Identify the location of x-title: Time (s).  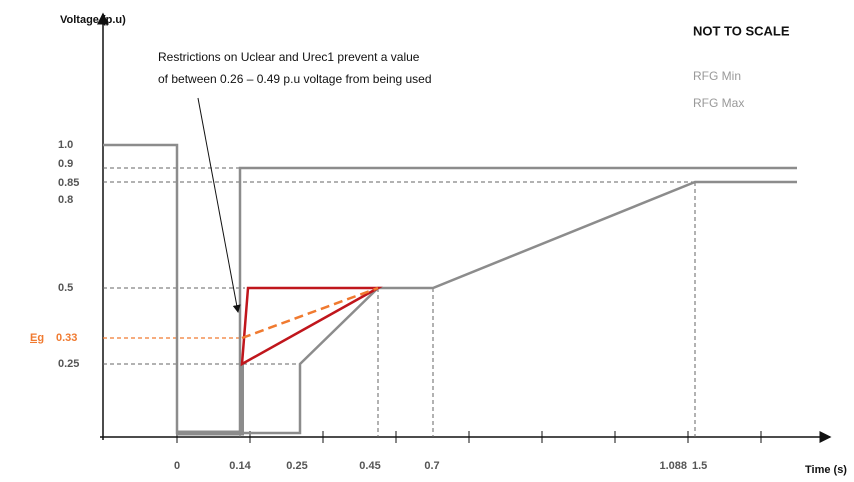
(826, 470).